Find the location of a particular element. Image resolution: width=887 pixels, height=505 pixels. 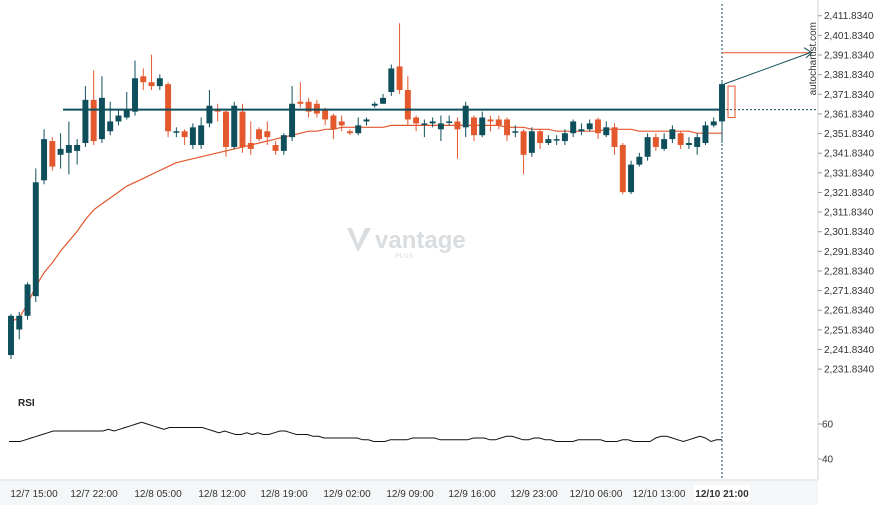

y-tick-label: 2,311.8340 is located at coordinates (849, 213).